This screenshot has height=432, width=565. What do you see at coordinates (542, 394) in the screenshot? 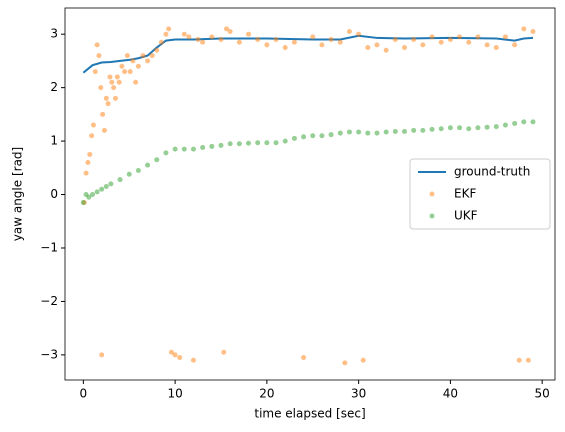
I see `x-tick-label: 50` at bounding box center [542, 394].